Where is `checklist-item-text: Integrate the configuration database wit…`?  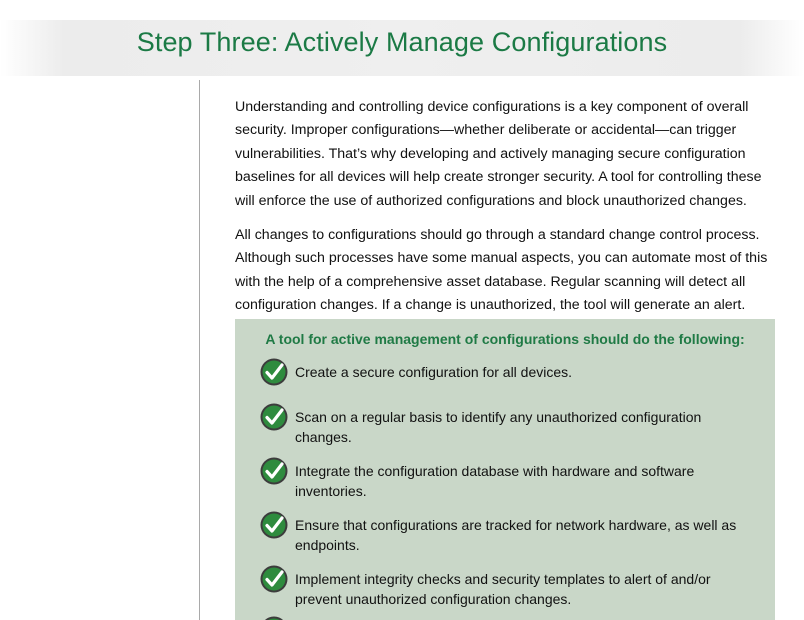
checklist-item-text: Integrate the configuration database wit… is located at coordinates (495, 481).